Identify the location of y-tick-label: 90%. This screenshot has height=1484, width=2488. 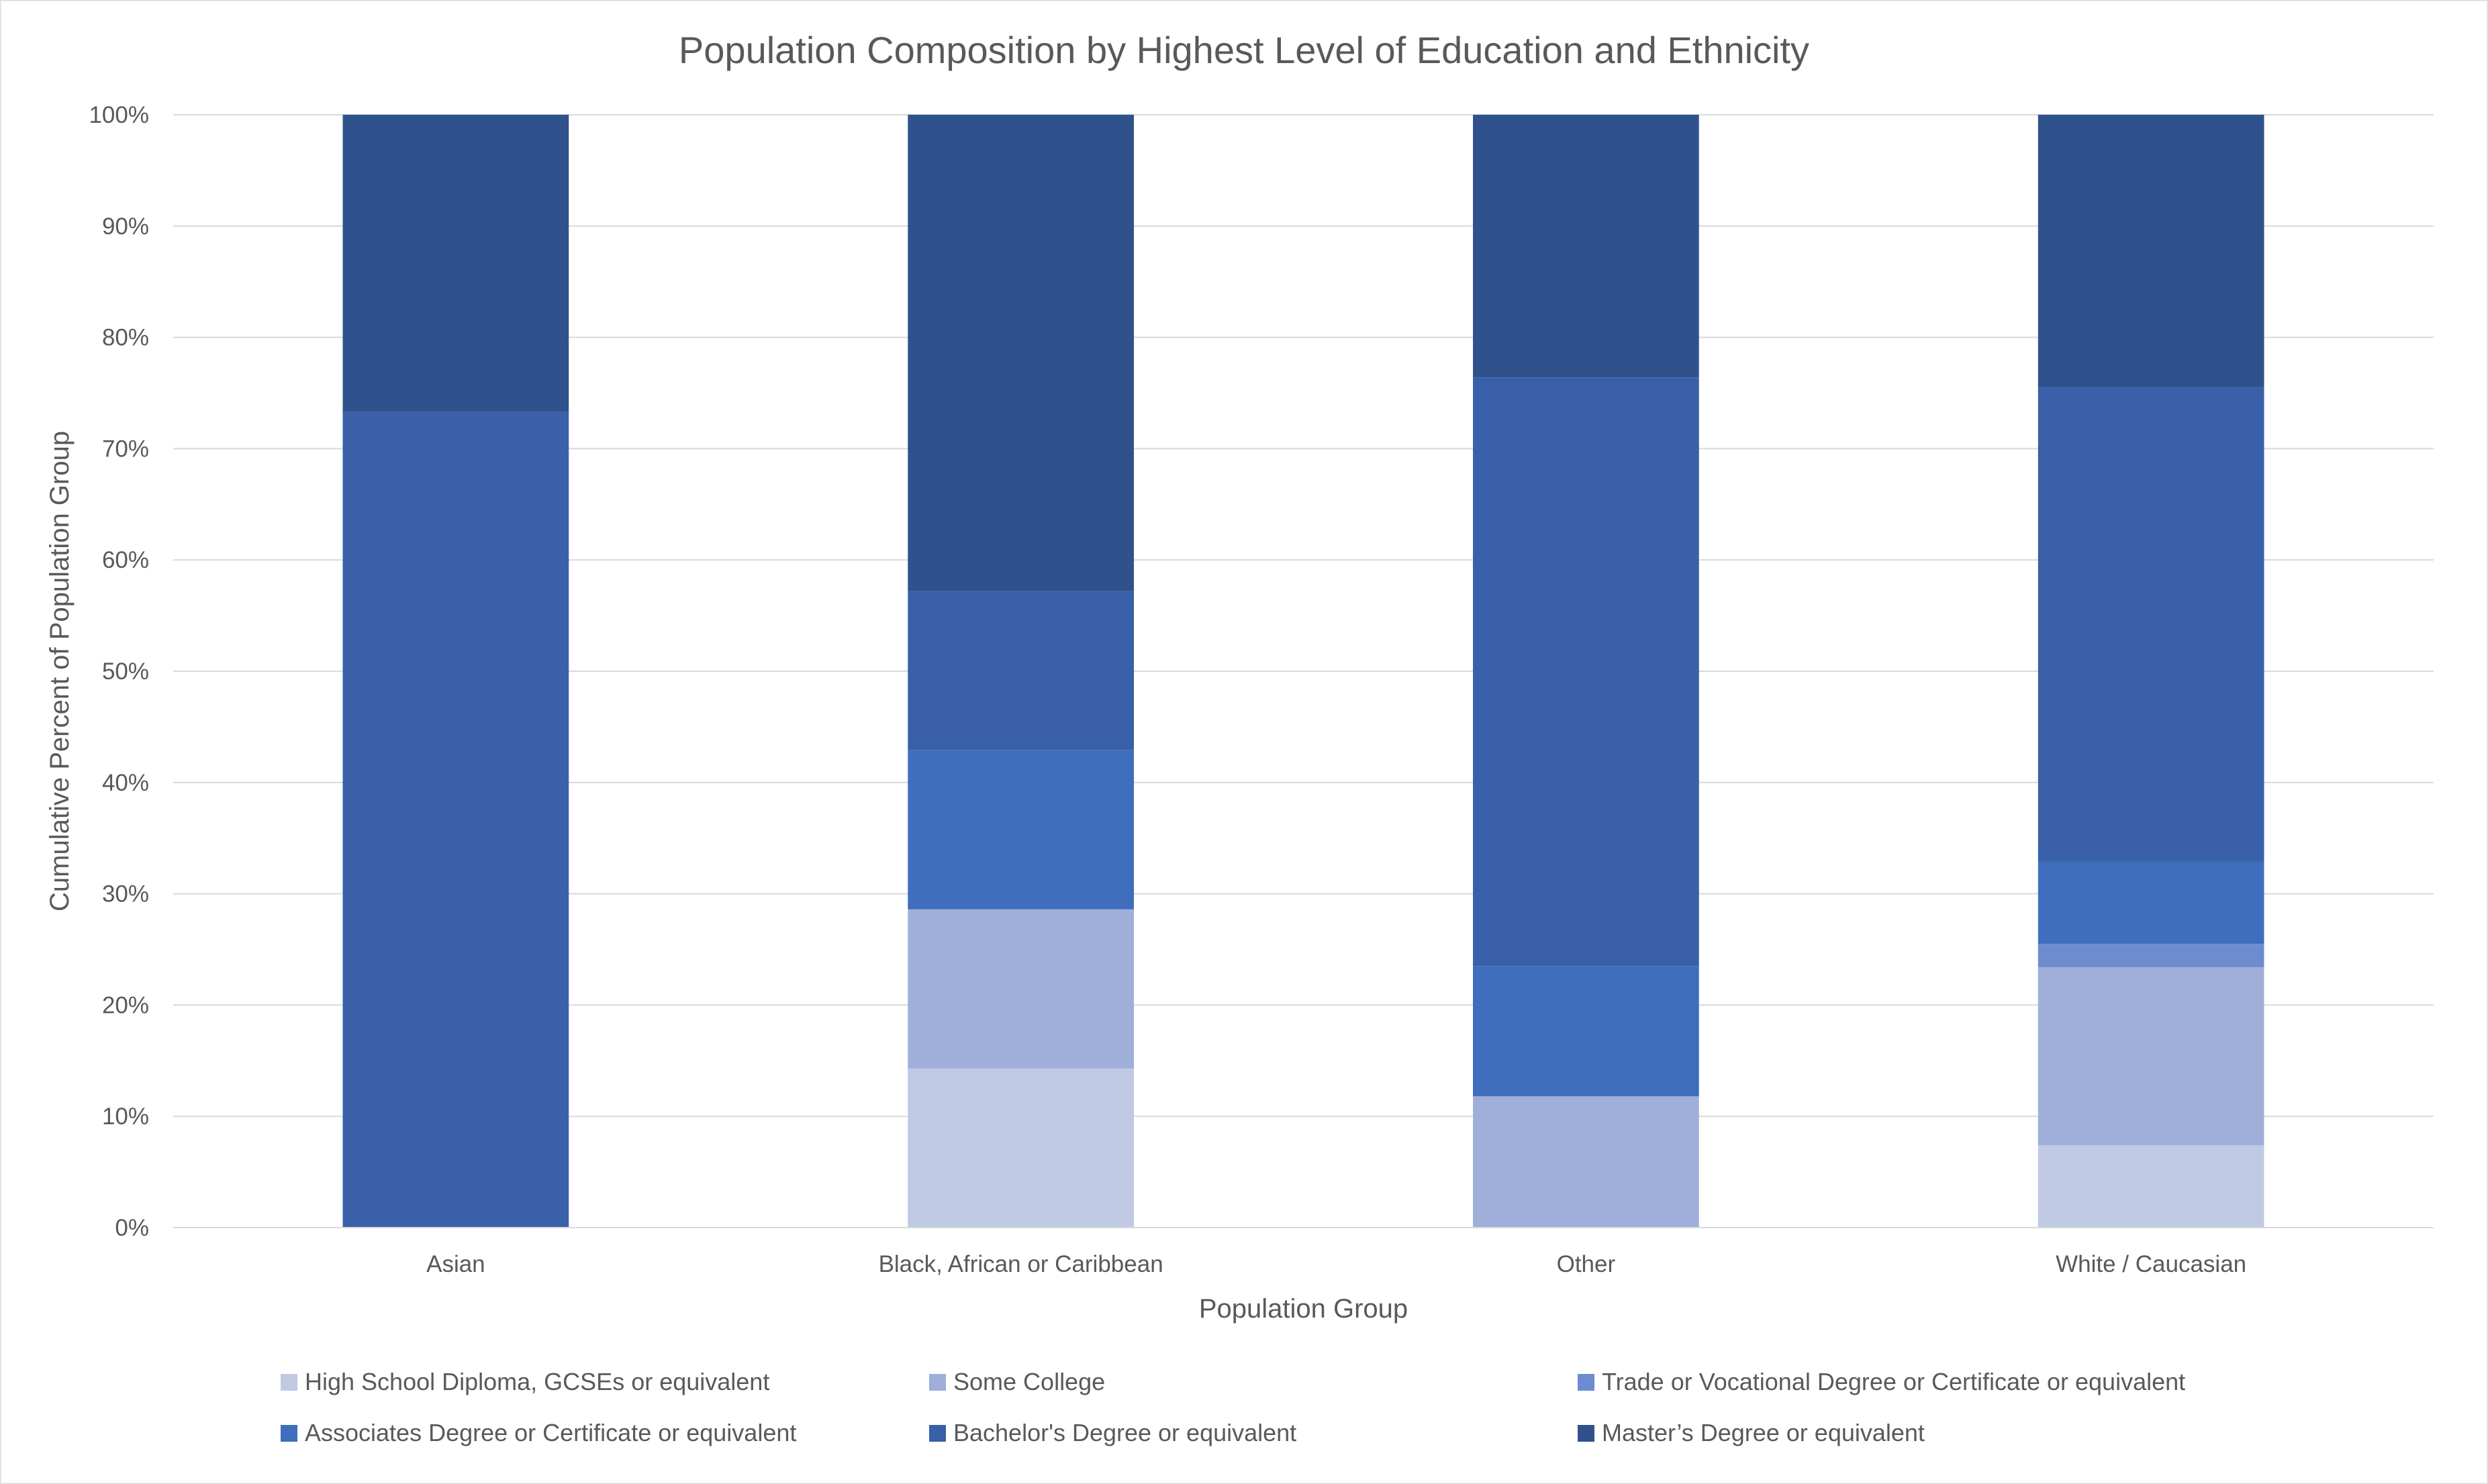
(125, 227).